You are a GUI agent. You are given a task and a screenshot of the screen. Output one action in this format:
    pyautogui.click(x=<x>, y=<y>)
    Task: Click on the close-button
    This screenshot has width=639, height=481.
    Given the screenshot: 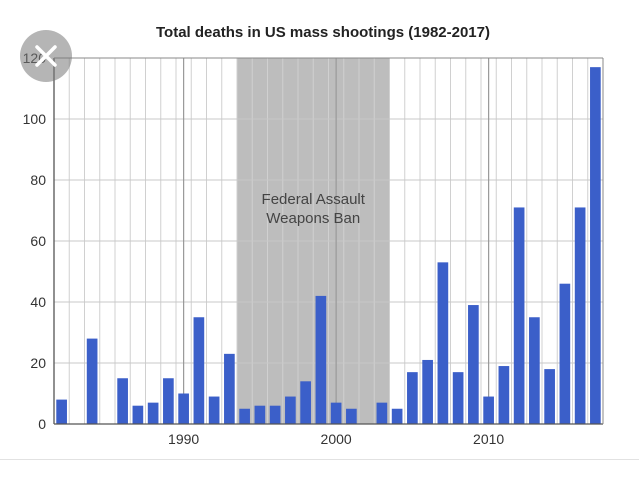 What is the action you would take?
    pyautogui.click(x=46, y=56)
    